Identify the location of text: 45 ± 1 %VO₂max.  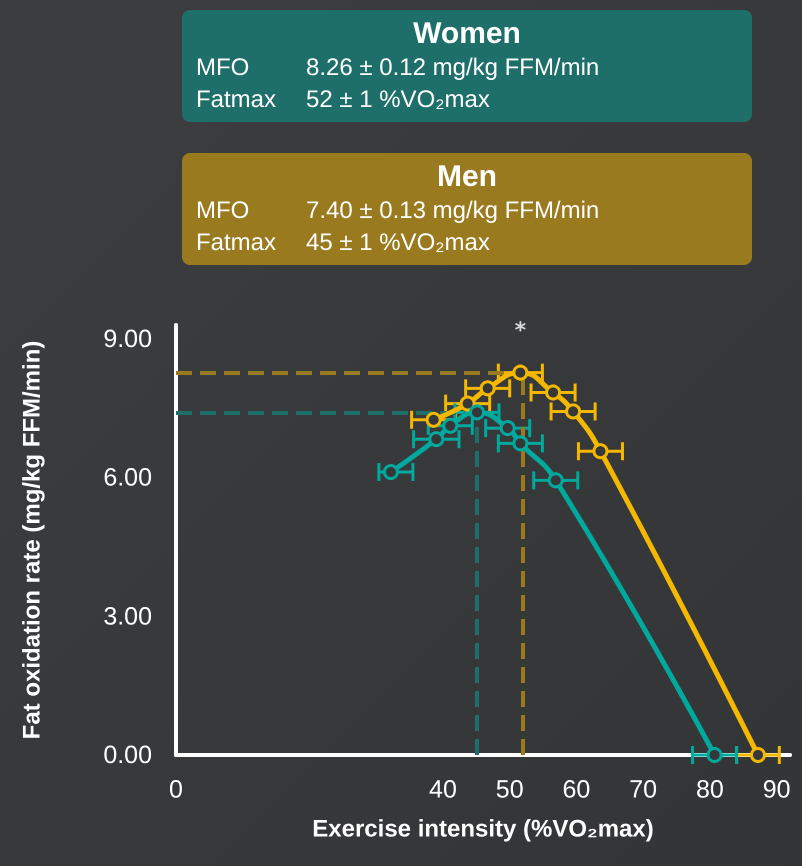
(398, 242).